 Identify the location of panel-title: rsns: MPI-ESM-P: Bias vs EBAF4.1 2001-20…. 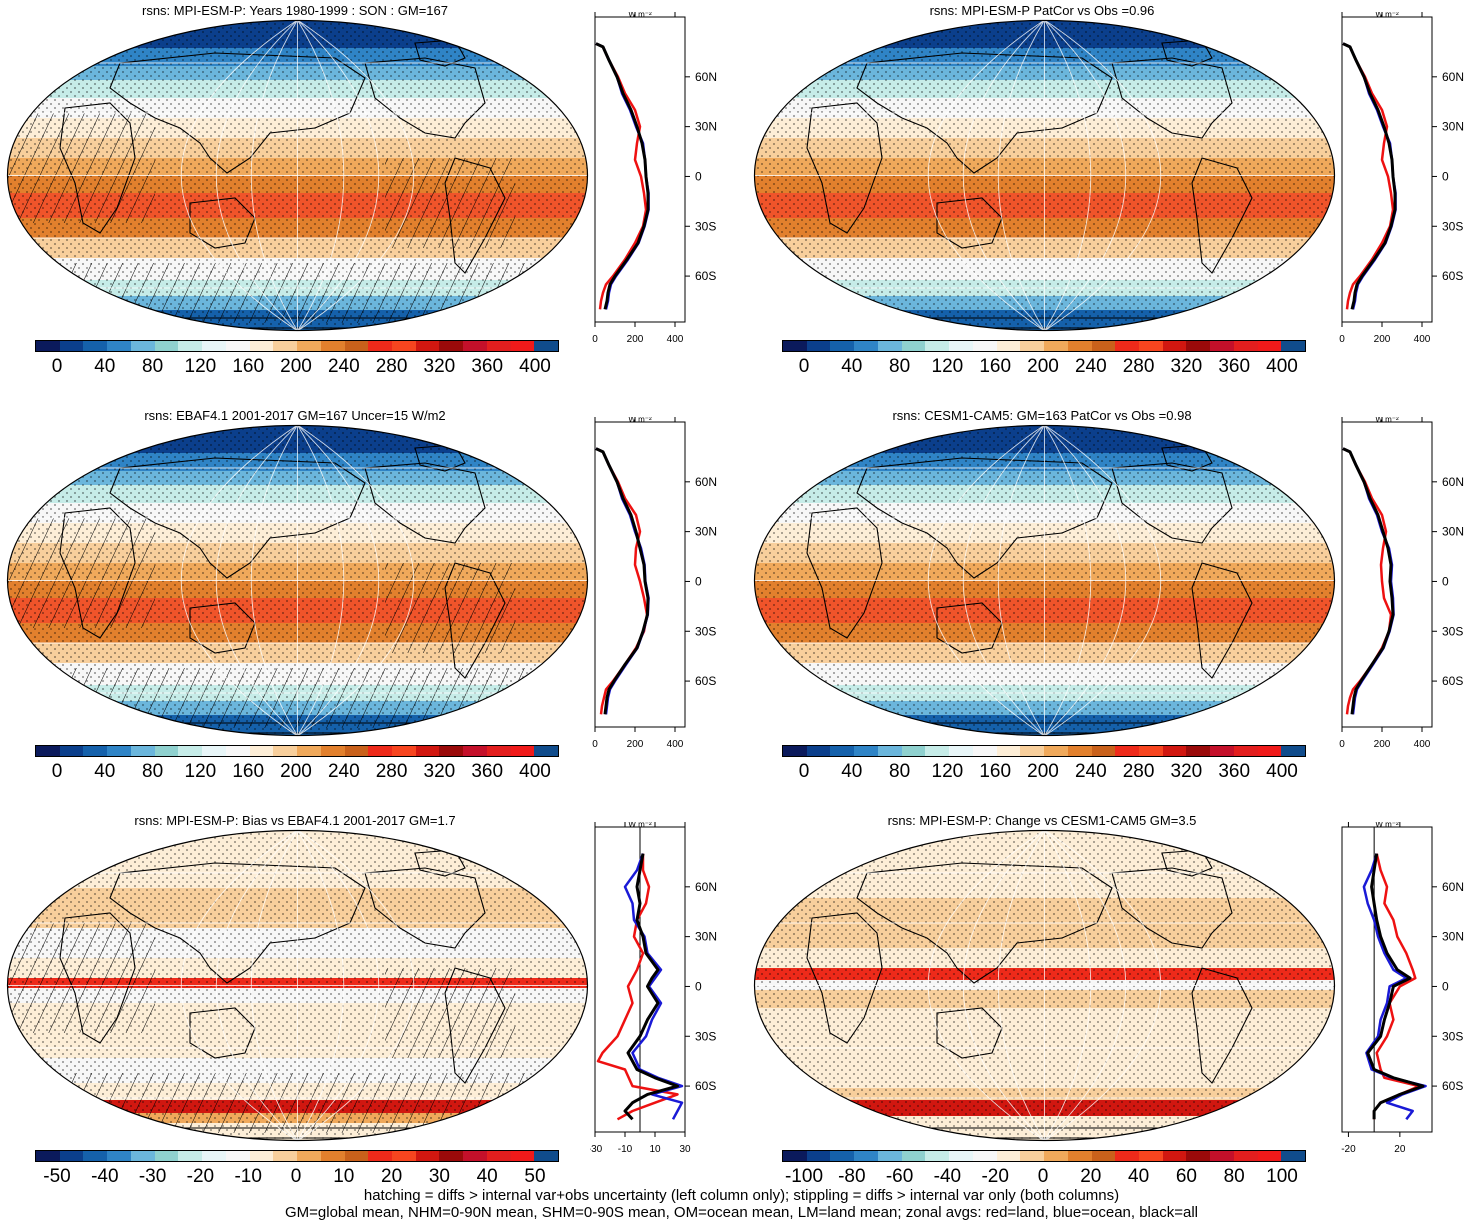
(295, 820).